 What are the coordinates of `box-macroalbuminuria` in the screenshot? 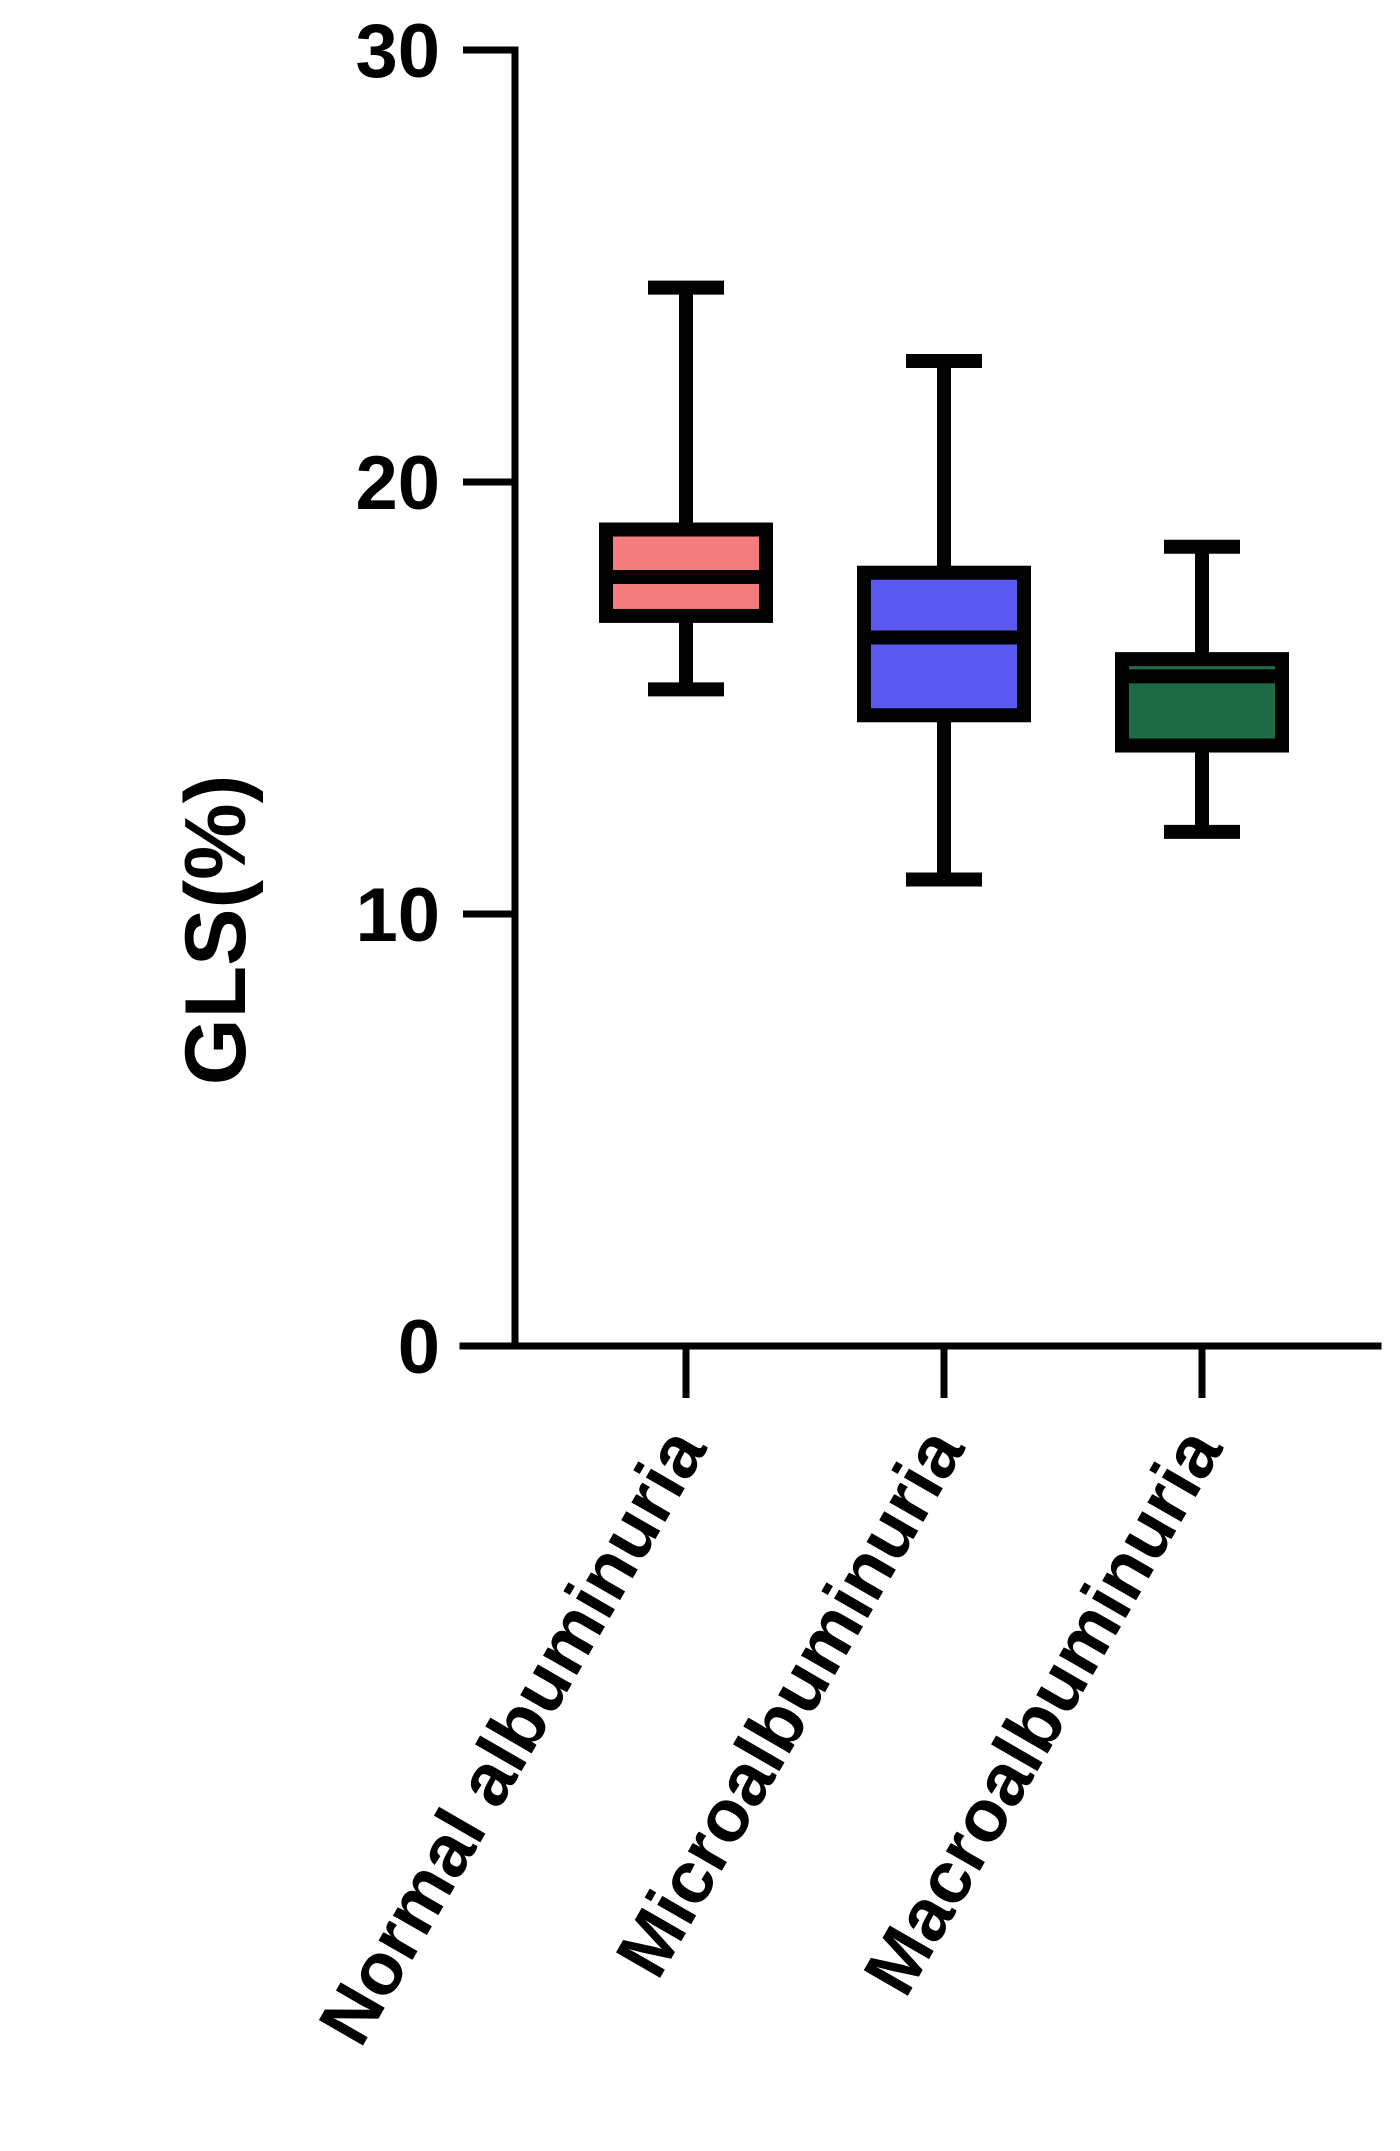 It's located at (1202, 689).